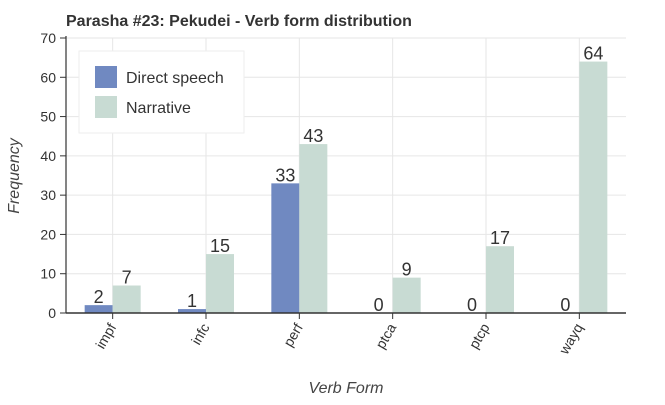 The height and width of the screenshot is (405, 665). Describe the element at coordinates (479, 335) in the screenshot. I see `x-tick-label: ptcp` at that location.